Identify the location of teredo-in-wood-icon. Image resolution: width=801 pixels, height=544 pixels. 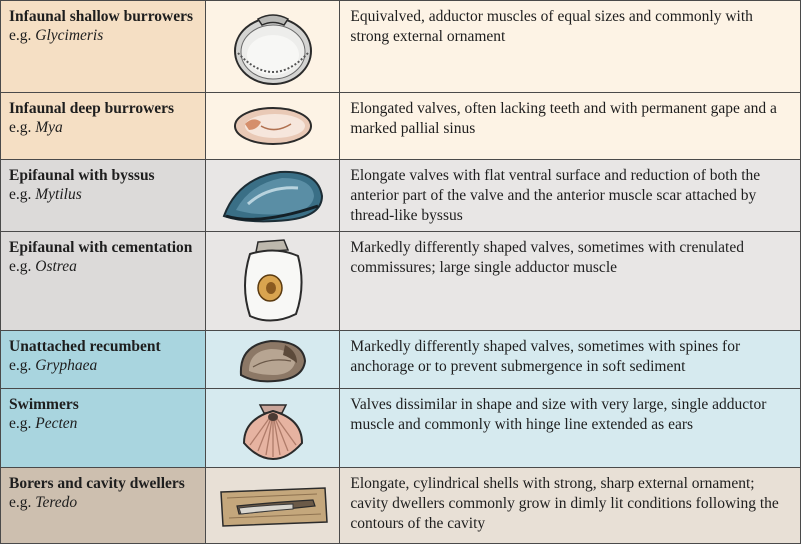
(274, 506).